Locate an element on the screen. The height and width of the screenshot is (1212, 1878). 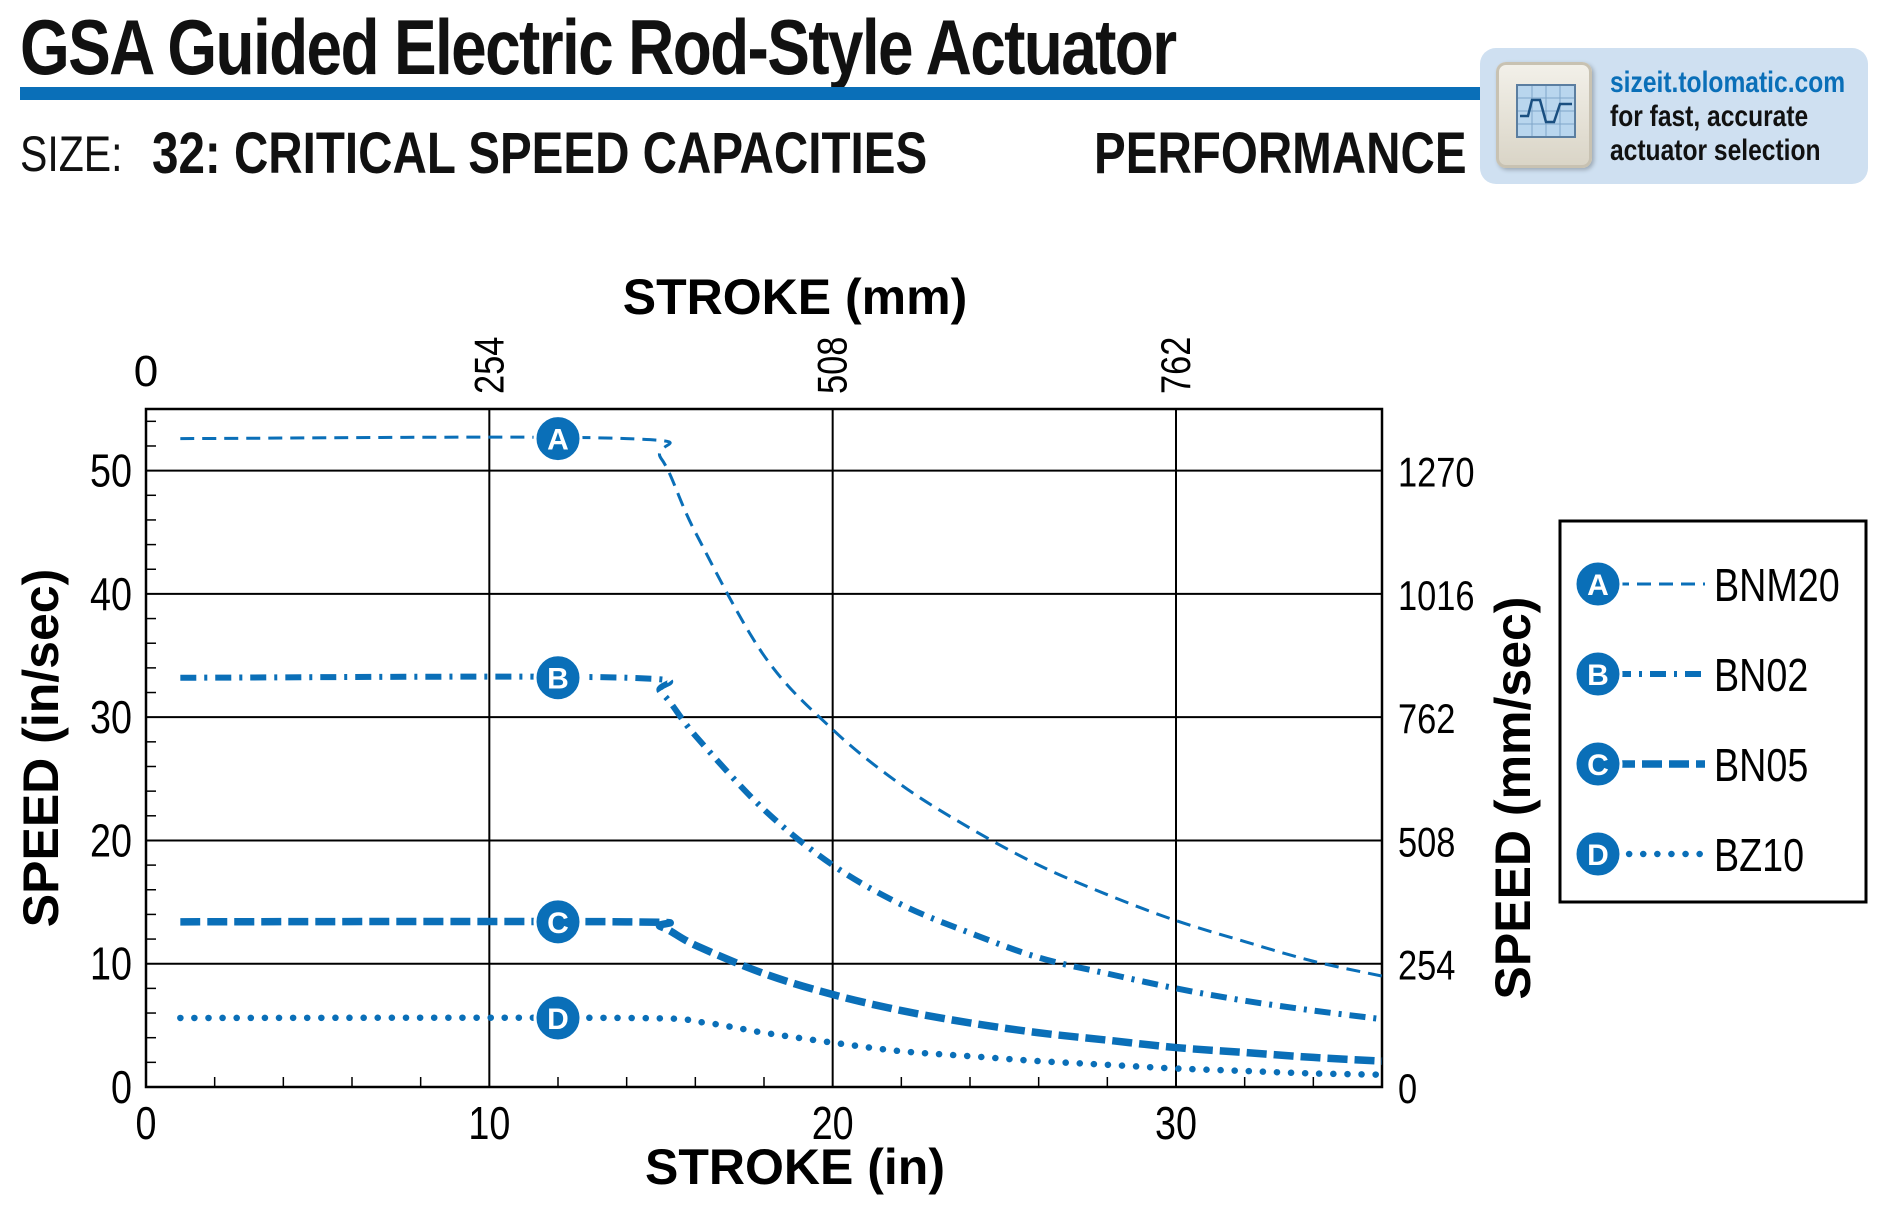
series-marker-c is located at coordinates (558, 922).